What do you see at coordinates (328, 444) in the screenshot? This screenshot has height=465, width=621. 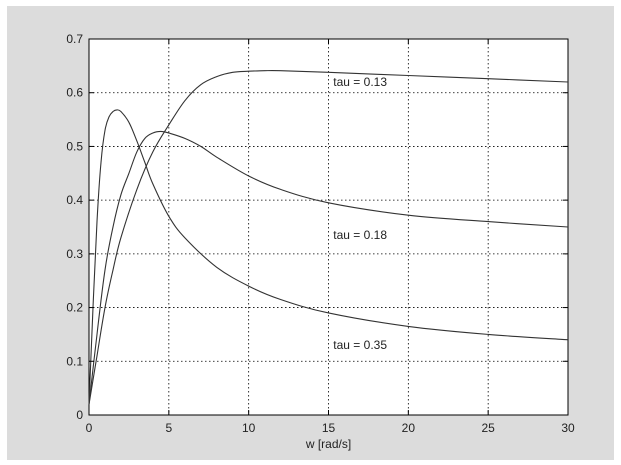 I see `x-axis-label: w [rad/s]` at bounding box center [328, 444].